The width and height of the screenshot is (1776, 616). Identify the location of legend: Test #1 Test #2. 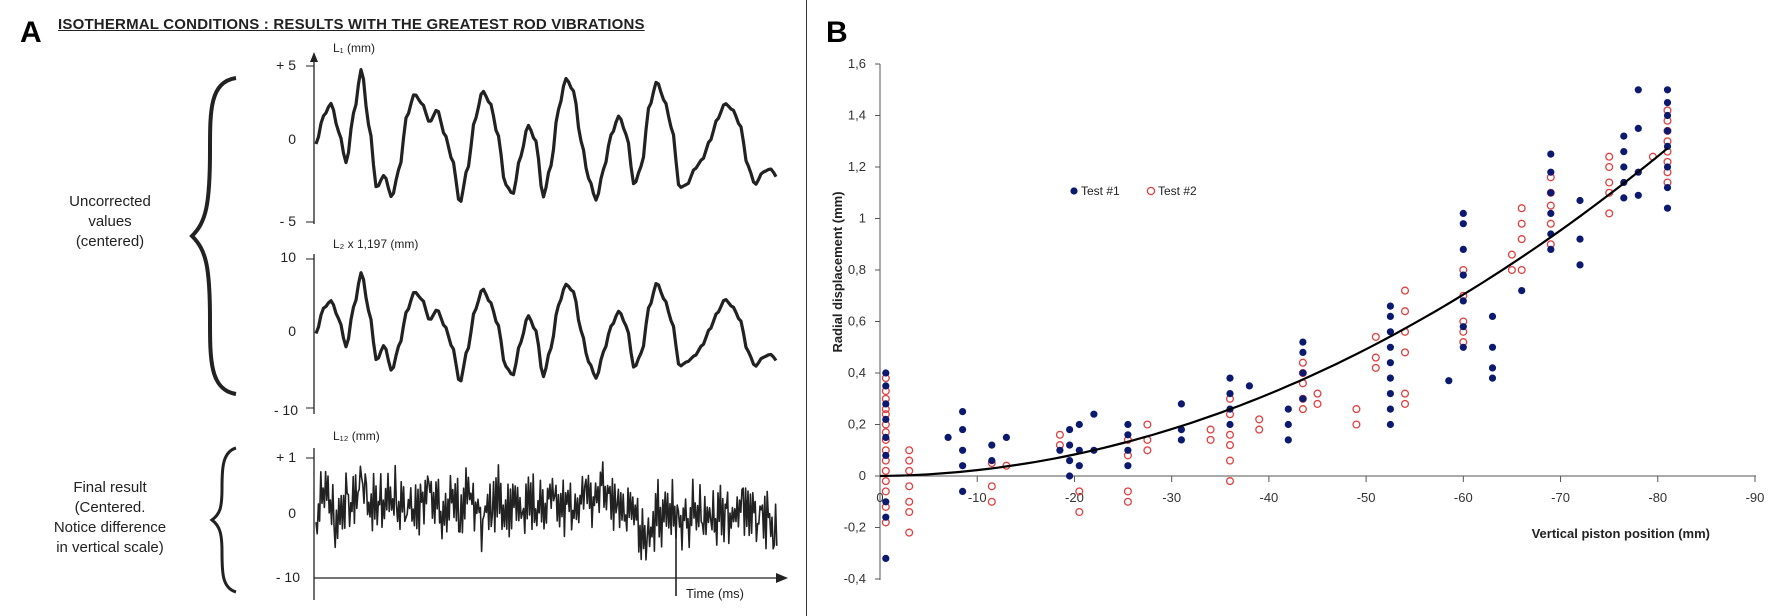
(1133, 191).